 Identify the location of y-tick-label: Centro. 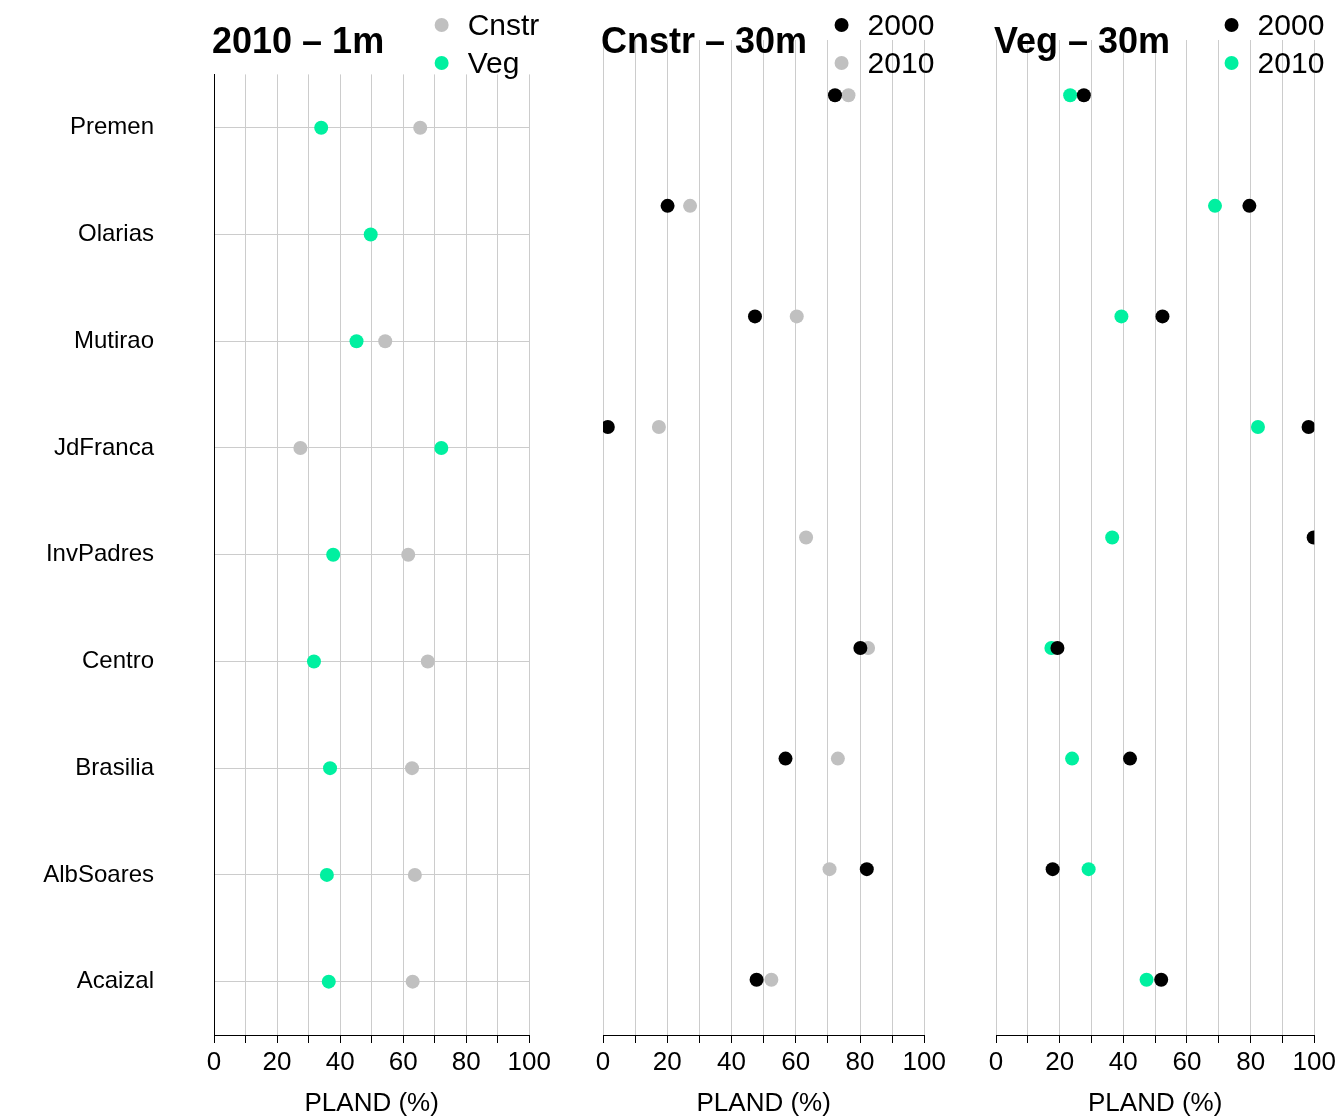
(117, 660).